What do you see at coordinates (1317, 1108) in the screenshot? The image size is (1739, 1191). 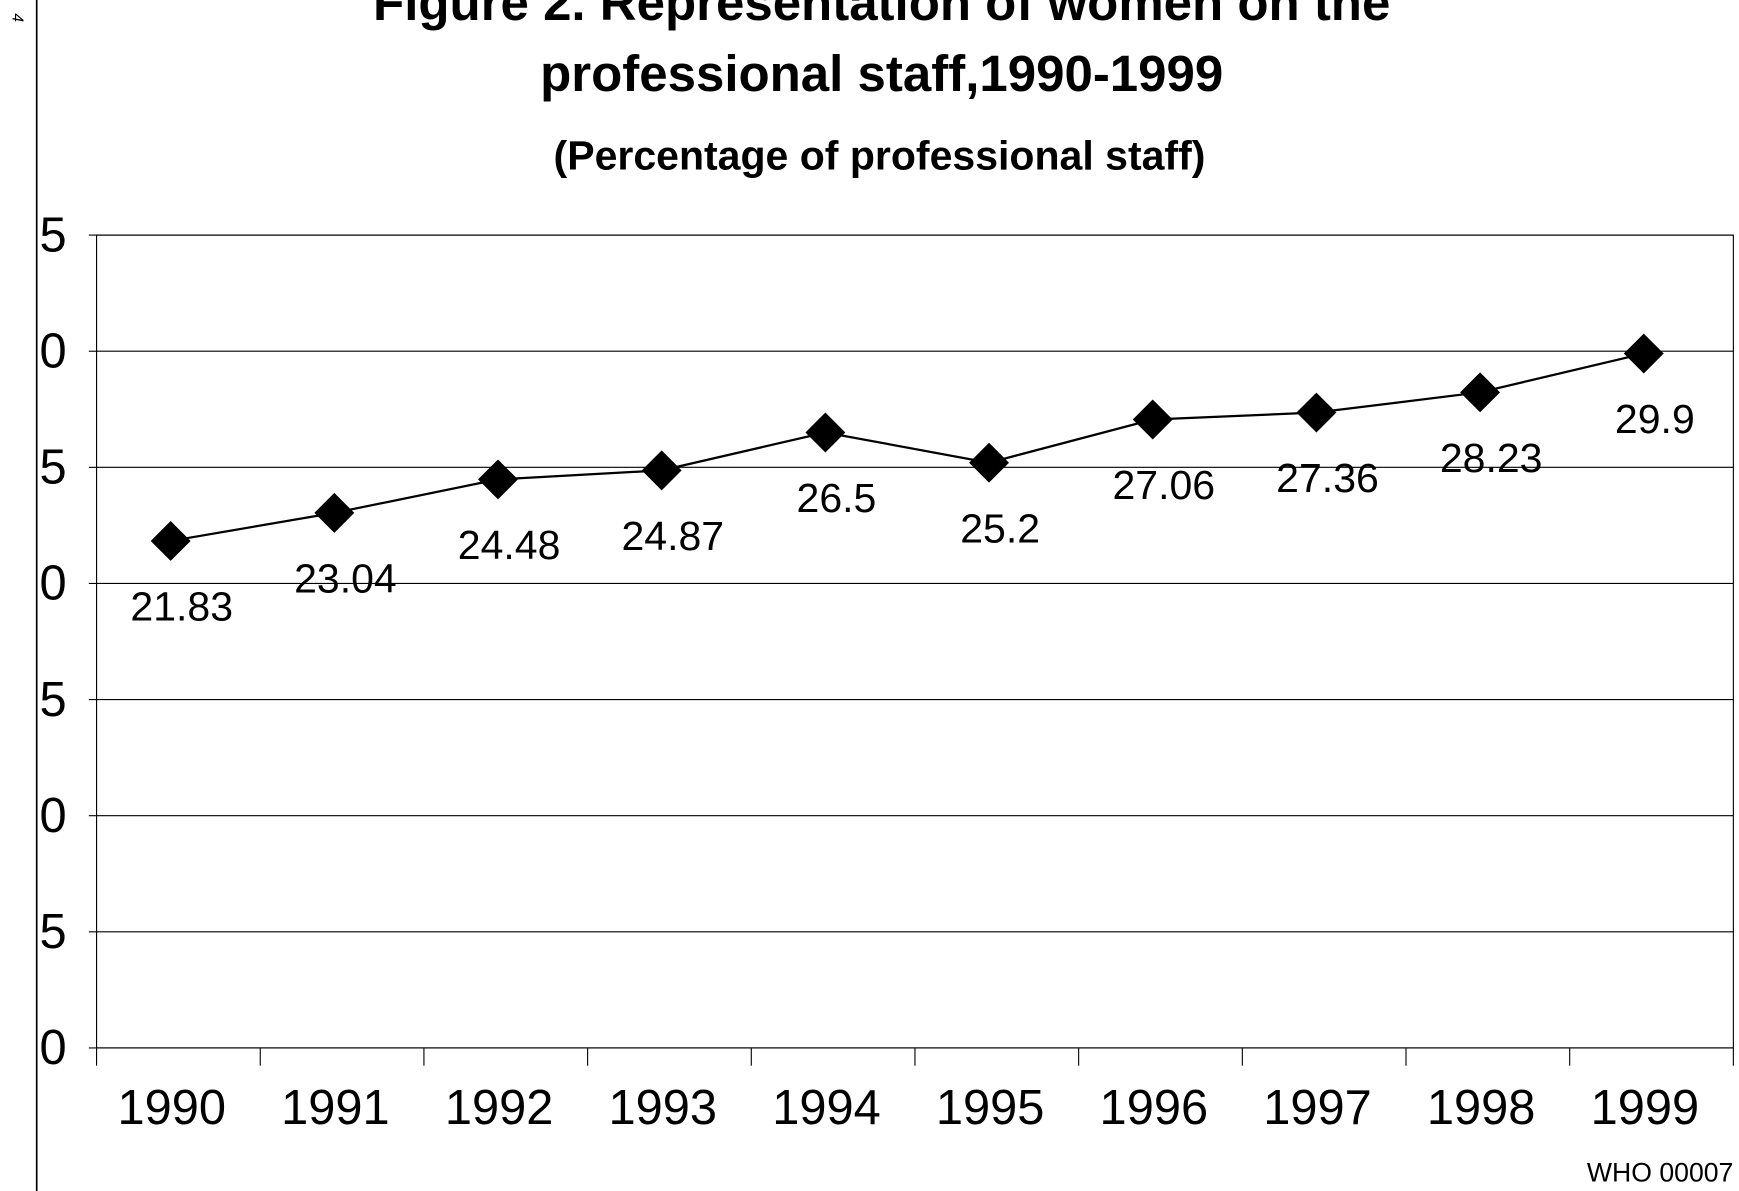 I see `x-tick-label: 1997` at bounding box center [1317, 1108].